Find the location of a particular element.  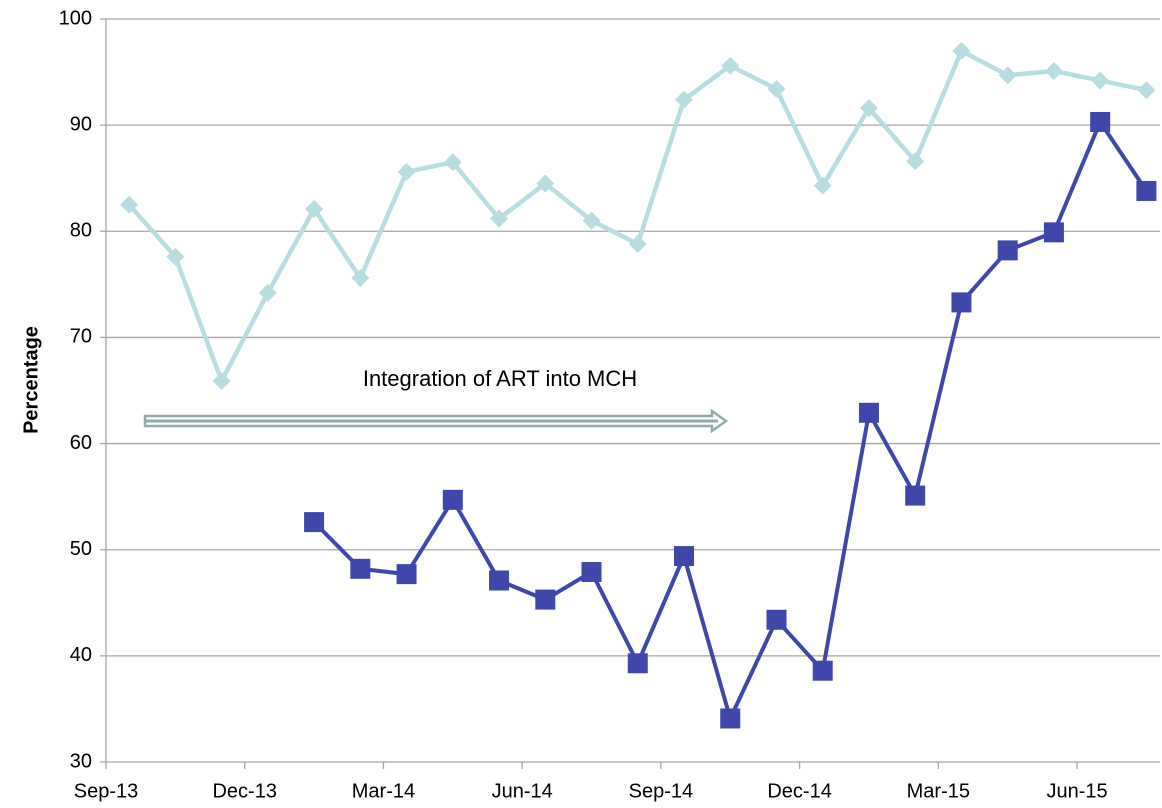

y-axis-label: Percentage is located at coordinates (31, 380).